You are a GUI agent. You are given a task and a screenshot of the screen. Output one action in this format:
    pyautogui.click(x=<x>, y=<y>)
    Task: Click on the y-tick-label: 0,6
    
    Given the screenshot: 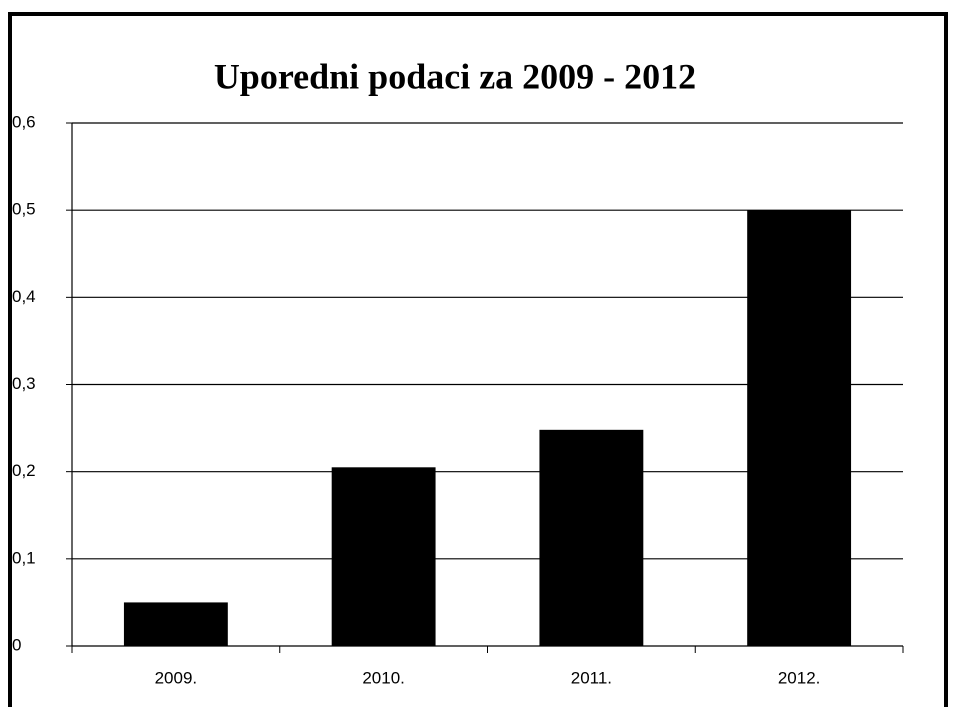 What is the action you would take?
    pyautogui.click(x=24, y=121)
    